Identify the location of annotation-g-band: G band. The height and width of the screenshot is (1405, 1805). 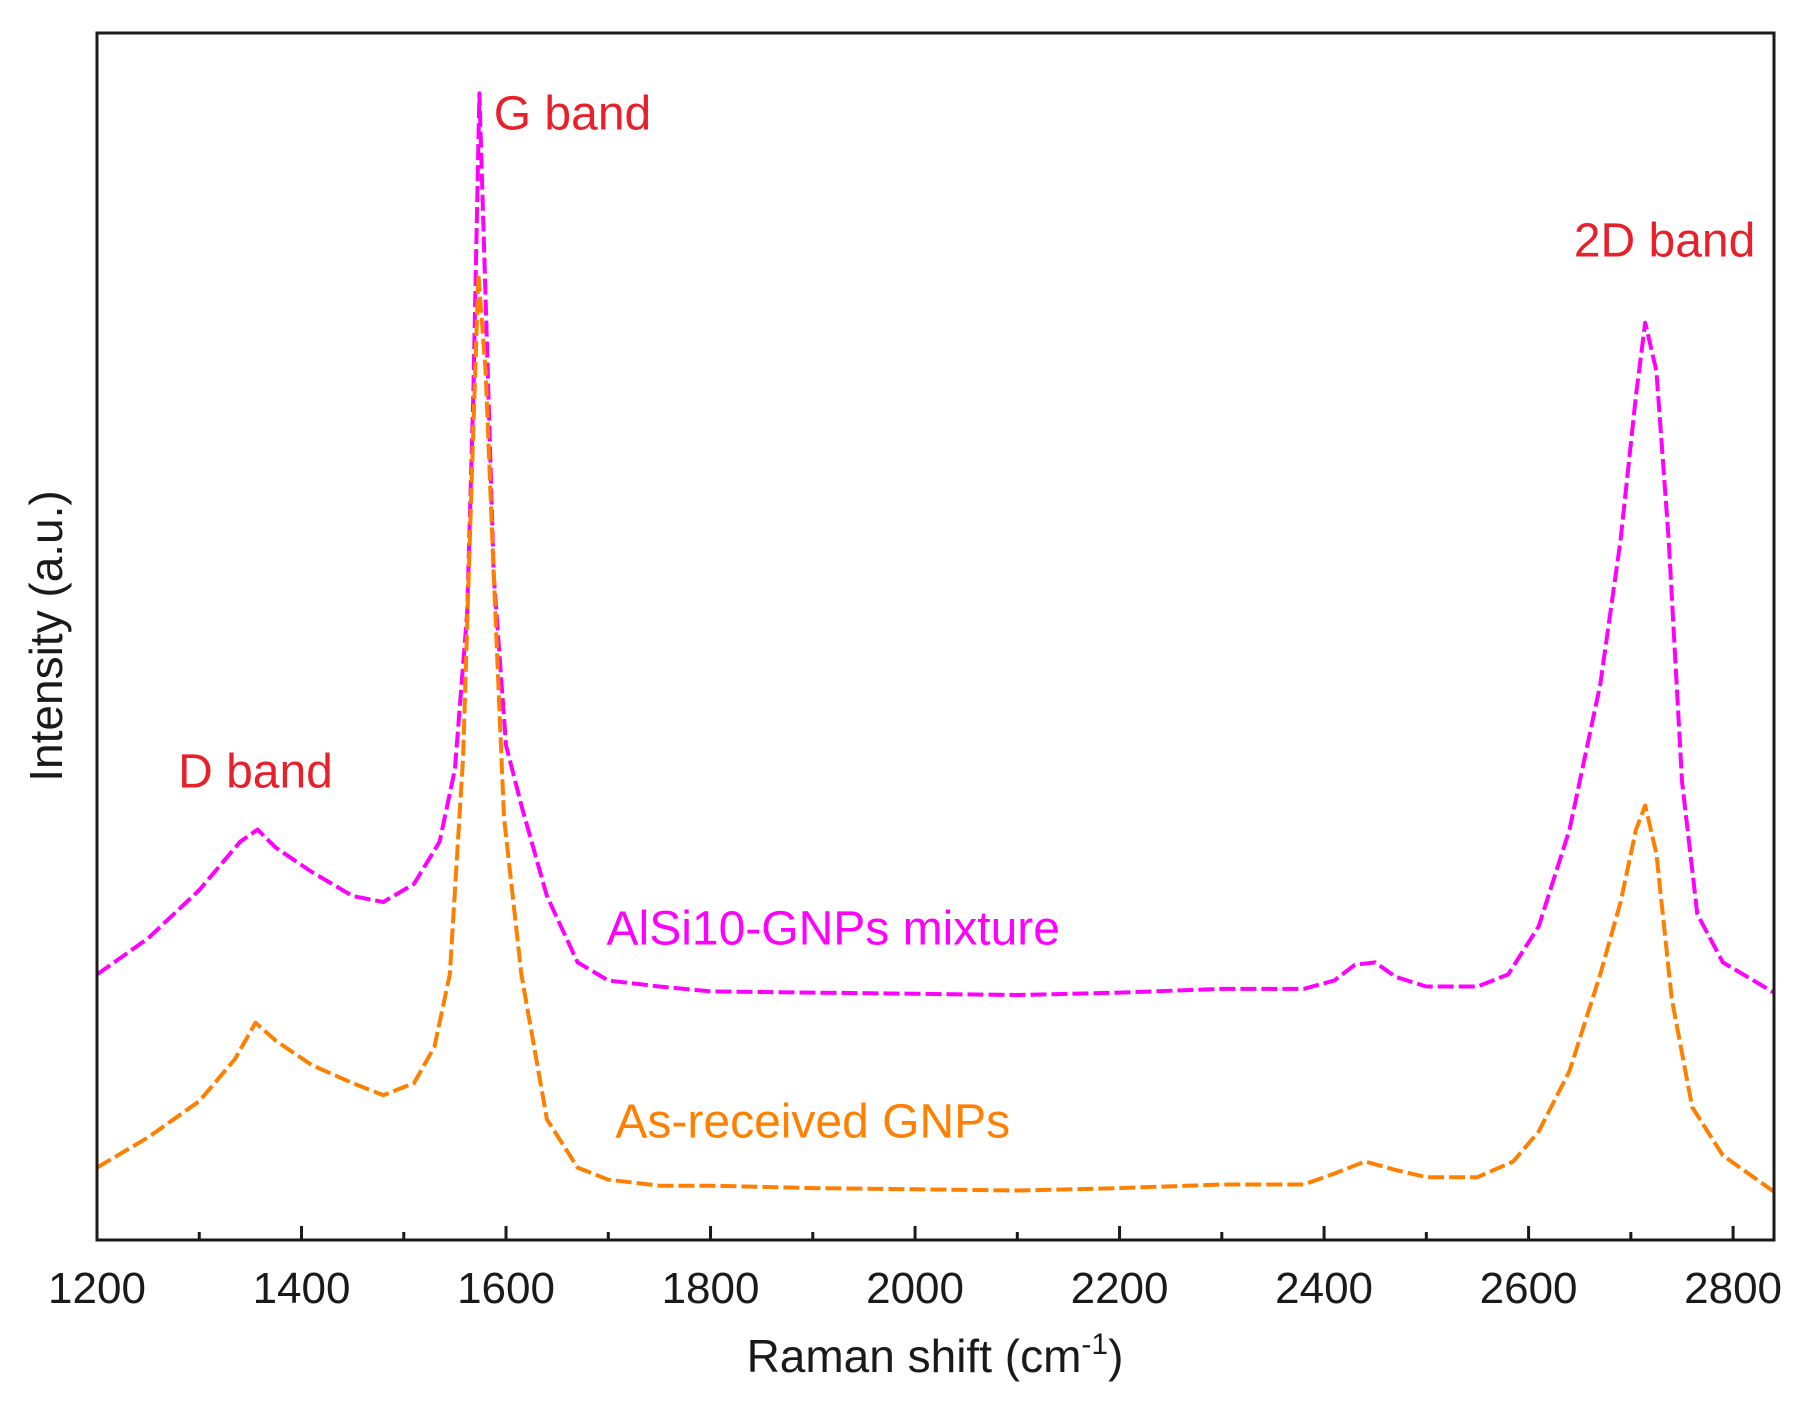
(572, 114).